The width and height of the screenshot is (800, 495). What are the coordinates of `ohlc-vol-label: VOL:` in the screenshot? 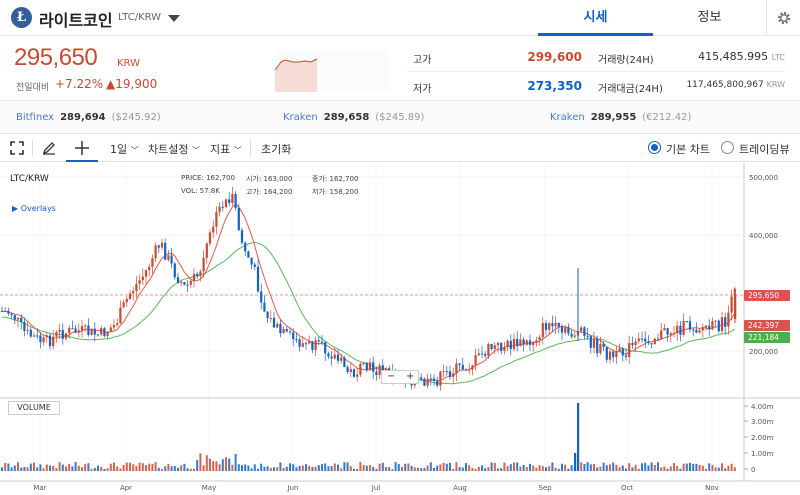 It's located at (189, 191).